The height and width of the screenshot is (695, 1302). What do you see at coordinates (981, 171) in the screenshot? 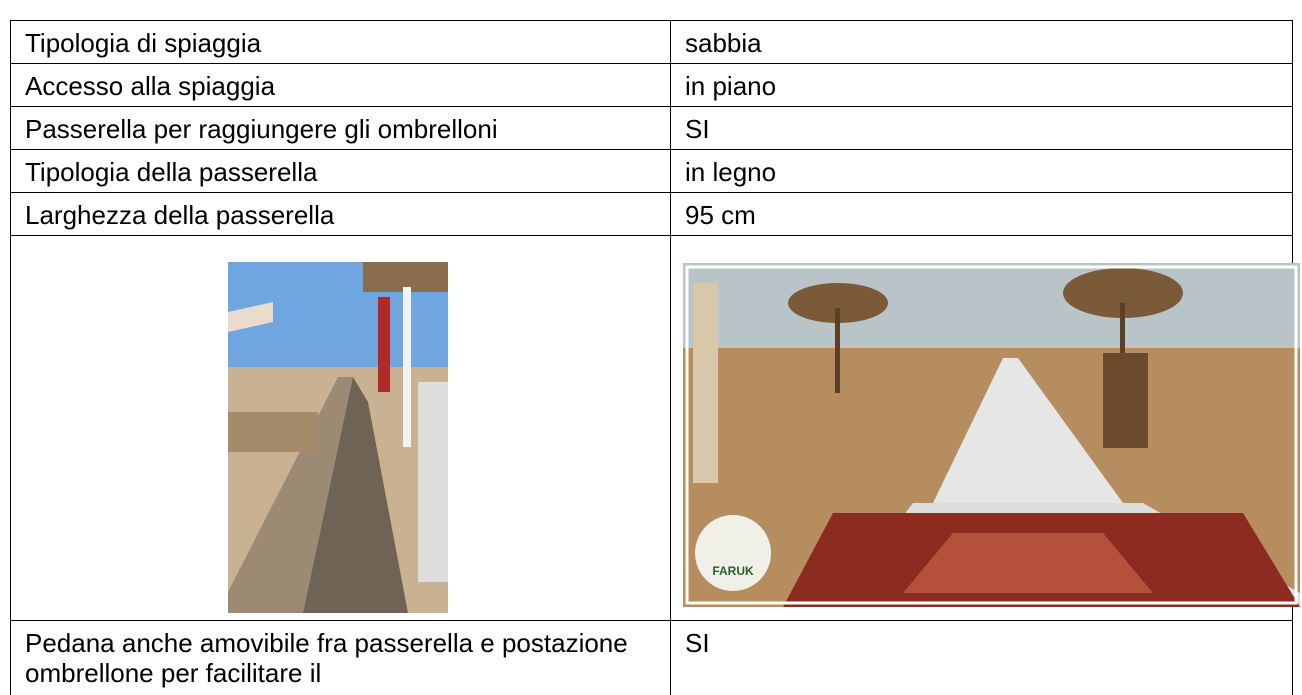
I see `cell: in legno` at bounding box center [981, 171].